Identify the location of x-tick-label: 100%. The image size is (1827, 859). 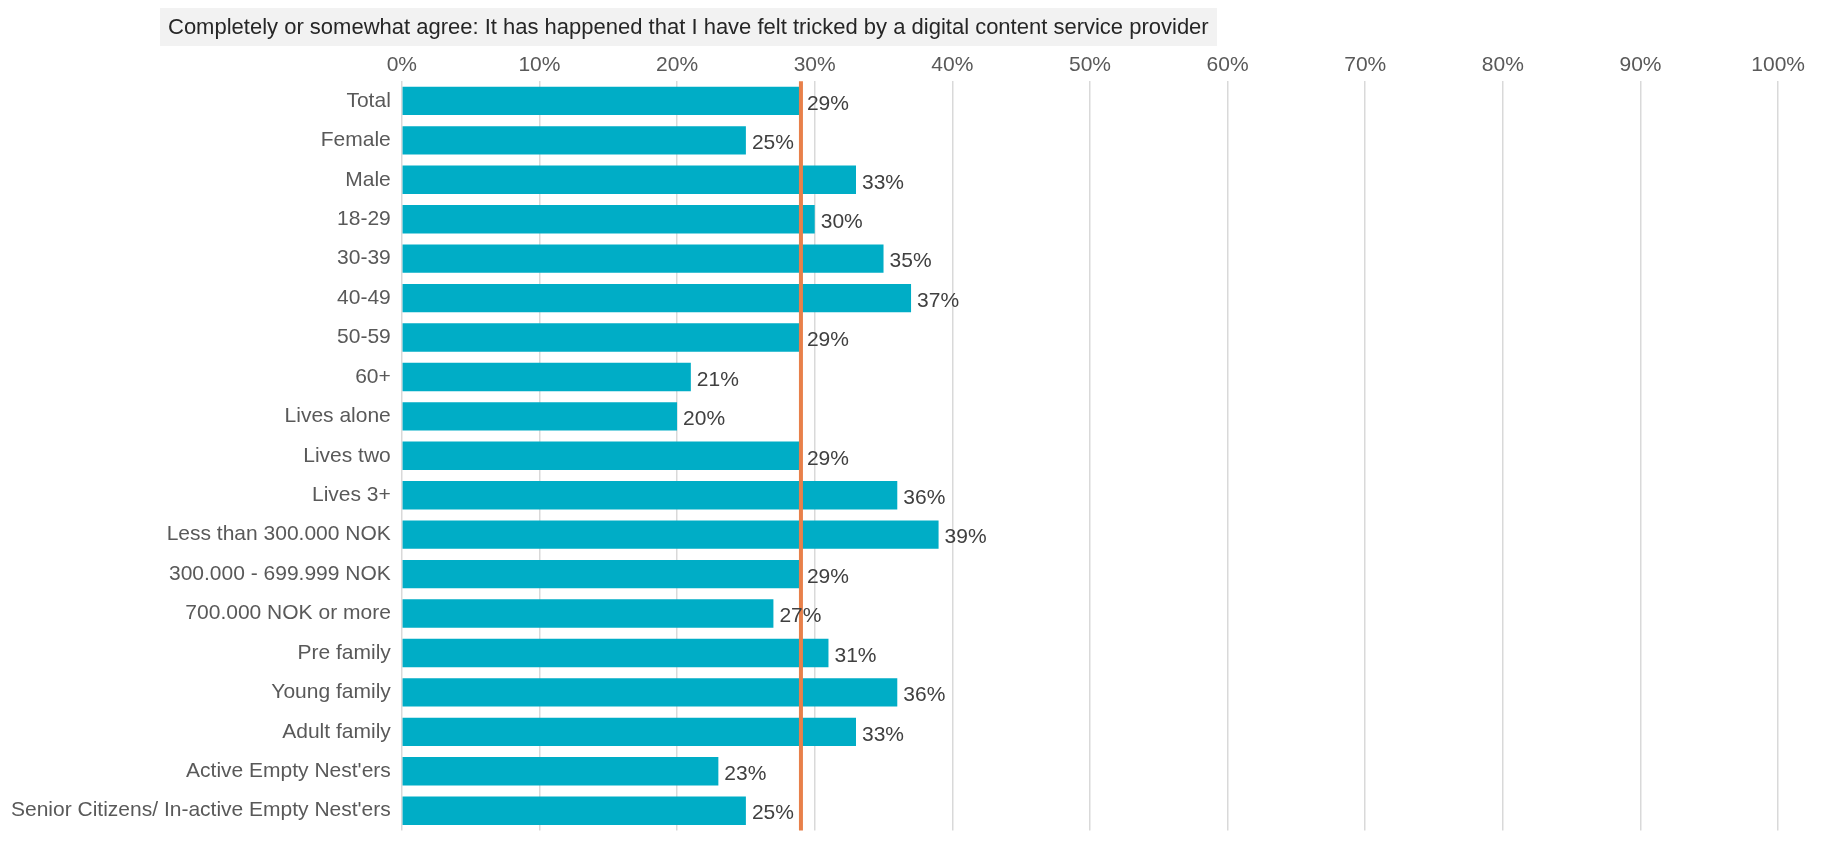
(1778, 64).